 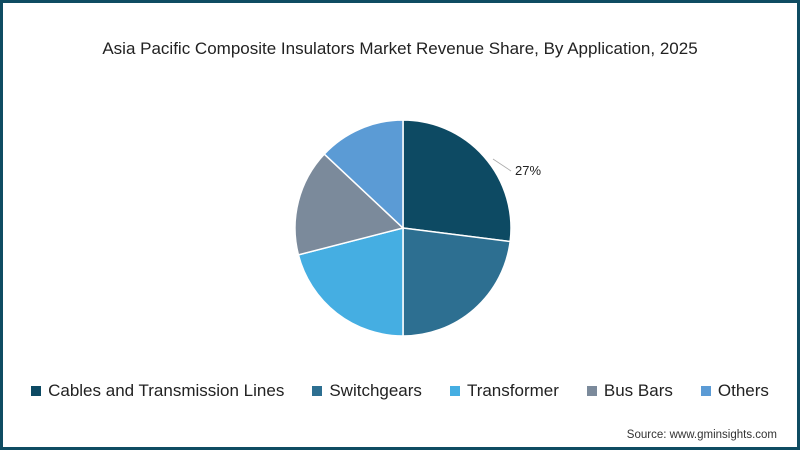 I want to click on legend-label: Others, so click(x=743, y=390).